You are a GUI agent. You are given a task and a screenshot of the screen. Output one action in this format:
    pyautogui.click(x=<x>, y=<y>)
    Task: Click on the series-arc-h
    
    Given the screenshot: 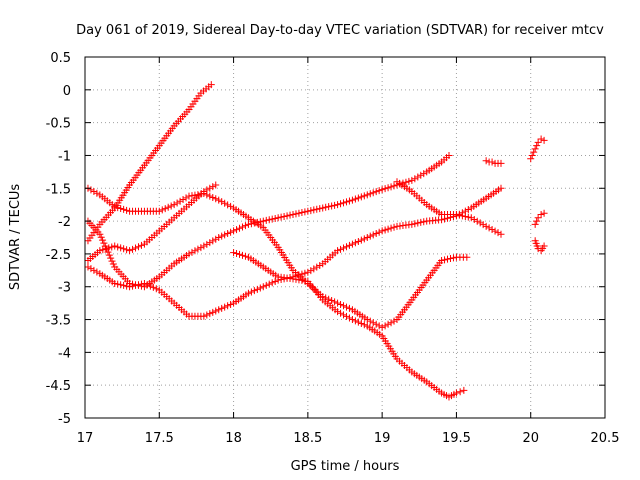 What is the action you would take?
    pyautogui.click(x=493, y=162)
    